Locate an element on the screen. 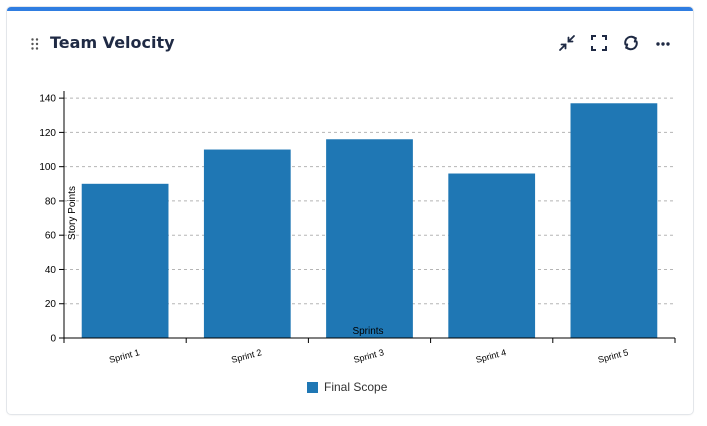 This screenshot has width=707, height=426. more-icon is located at coordinates (663, 44).